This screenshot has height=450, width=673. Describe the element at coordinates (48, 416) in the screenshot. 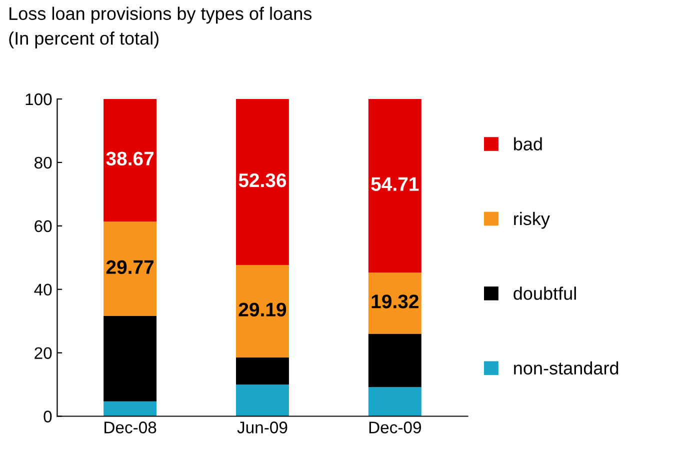

I see `y-tick-label: 0` at that location.